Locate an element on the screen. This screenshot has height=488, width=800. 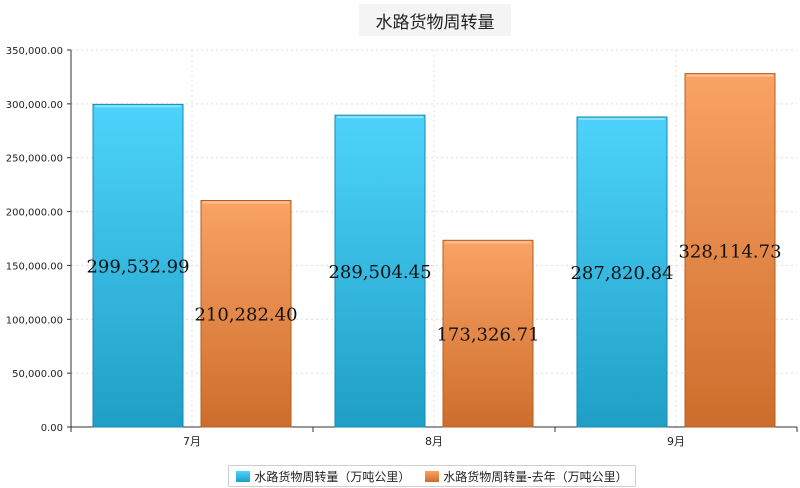
y-tick-label: 50,000.00 is located at coordinates (37, 374).